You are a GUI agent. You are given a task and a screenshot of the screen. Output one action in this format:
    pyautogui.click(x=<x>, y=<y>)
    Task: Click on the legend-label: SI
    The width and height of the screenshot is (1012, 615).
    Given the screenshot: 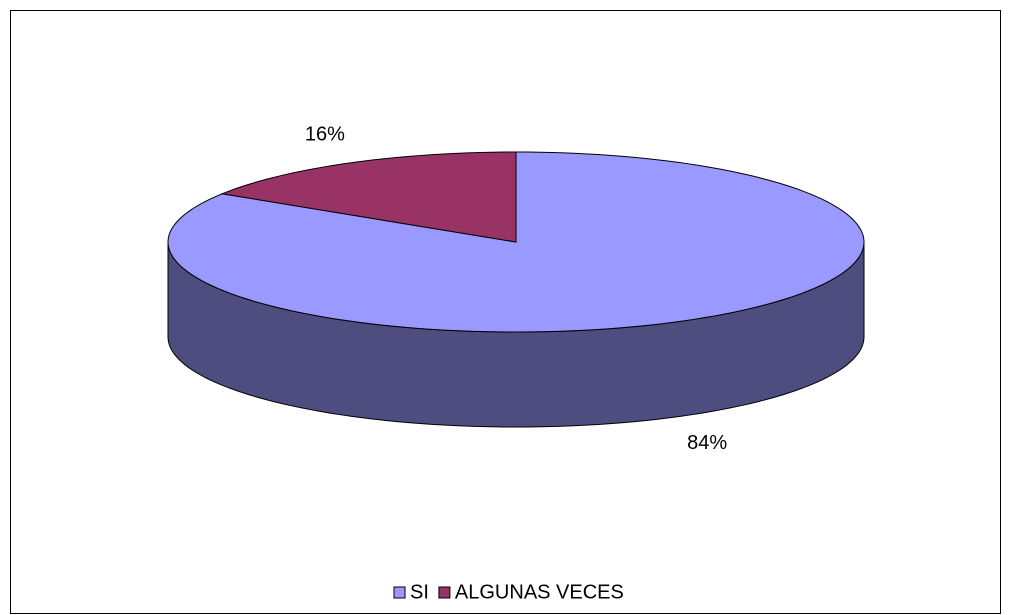 What is the action you would take?
    pyautogui.click(x=419, y=592)
    